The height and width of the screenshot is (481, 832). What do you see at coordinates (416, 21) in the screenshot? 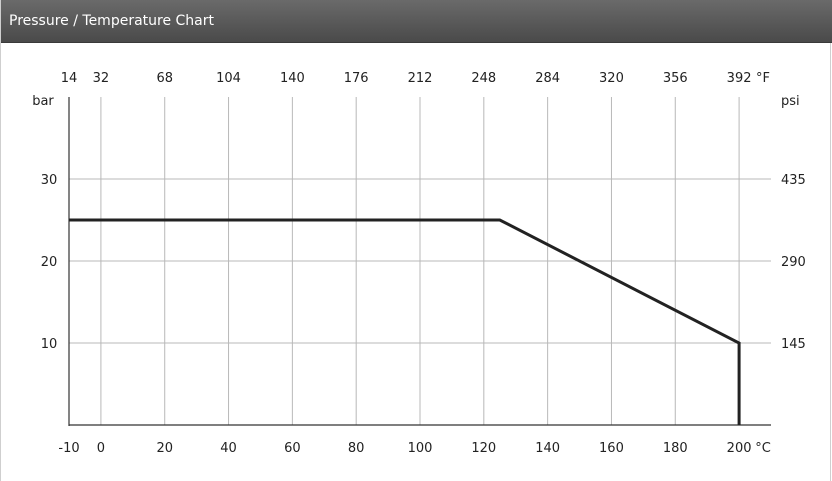
I see `chart-header: Pressure / Temperature Chart` at bounding box center [416, 21].